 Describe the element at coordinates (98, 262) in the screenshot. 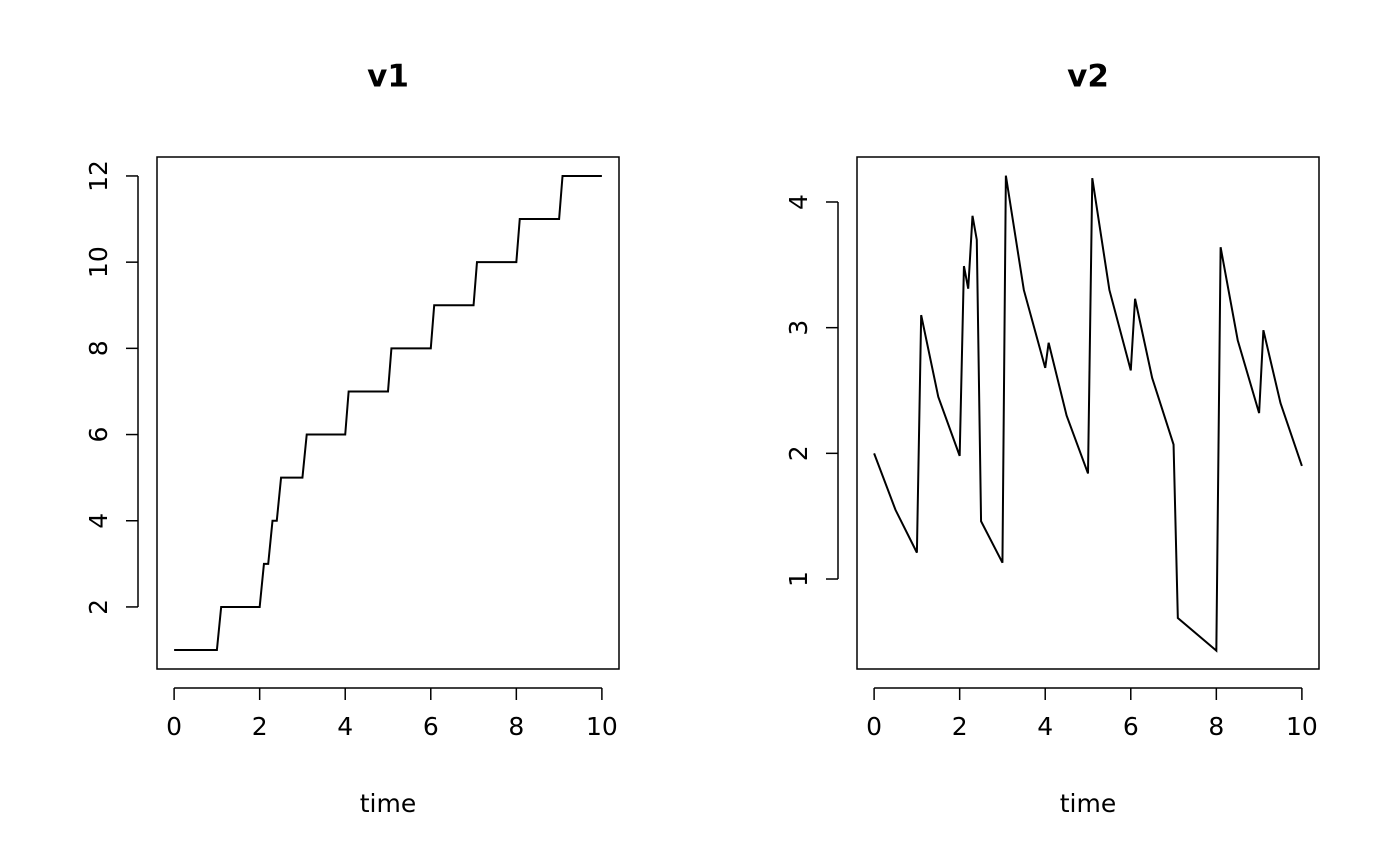

I see `y-tick-label: 10` at that location.